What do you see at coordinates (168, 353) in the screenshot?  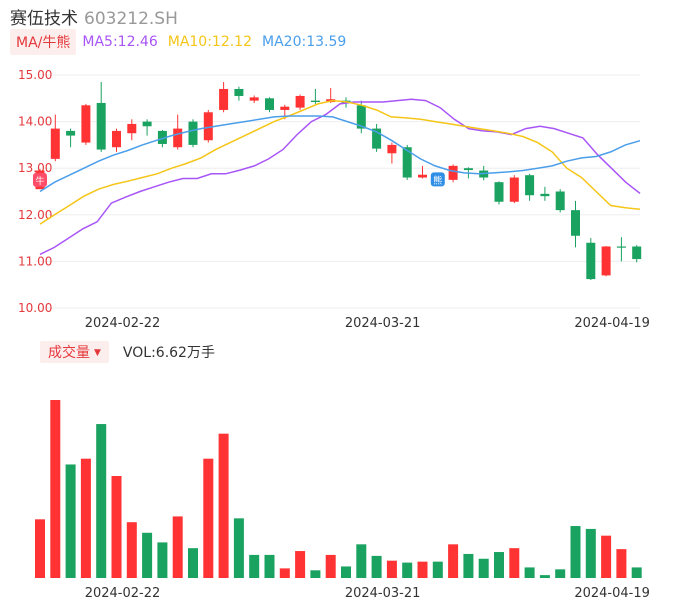 I see `volume-value: VOL:6.62万手` at bounding box center [168, 353].